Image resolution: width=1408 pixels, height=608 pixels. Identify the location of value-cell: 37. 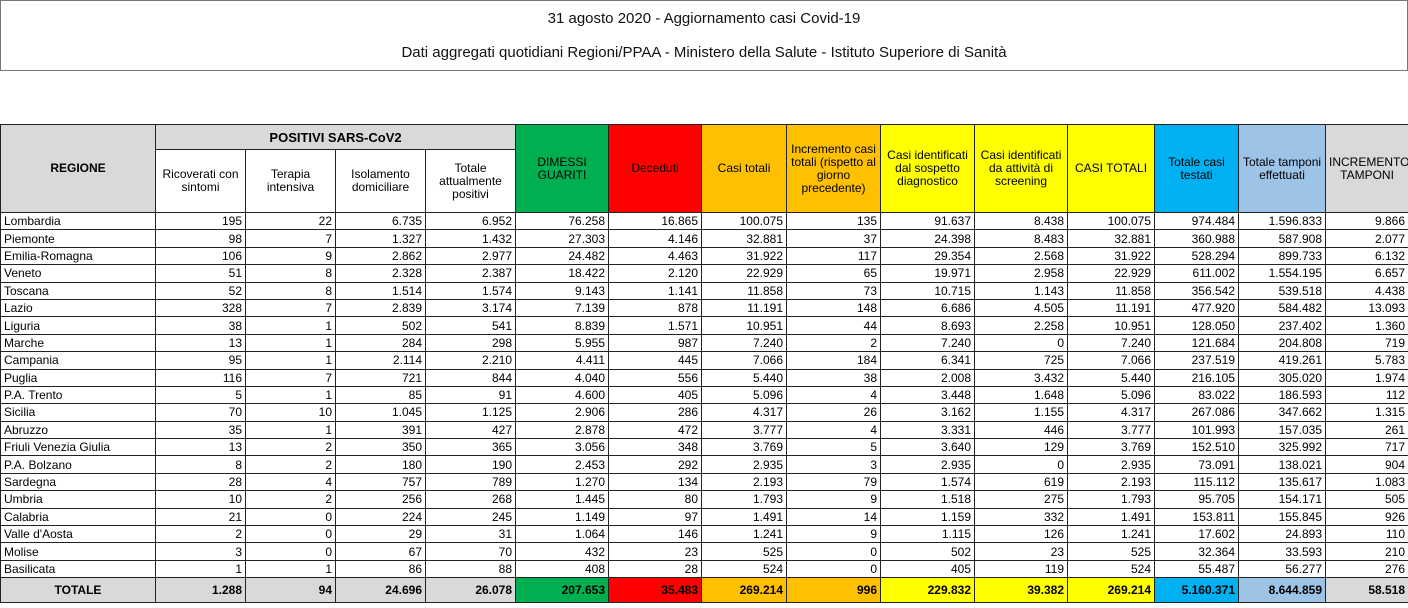
(834, 238).